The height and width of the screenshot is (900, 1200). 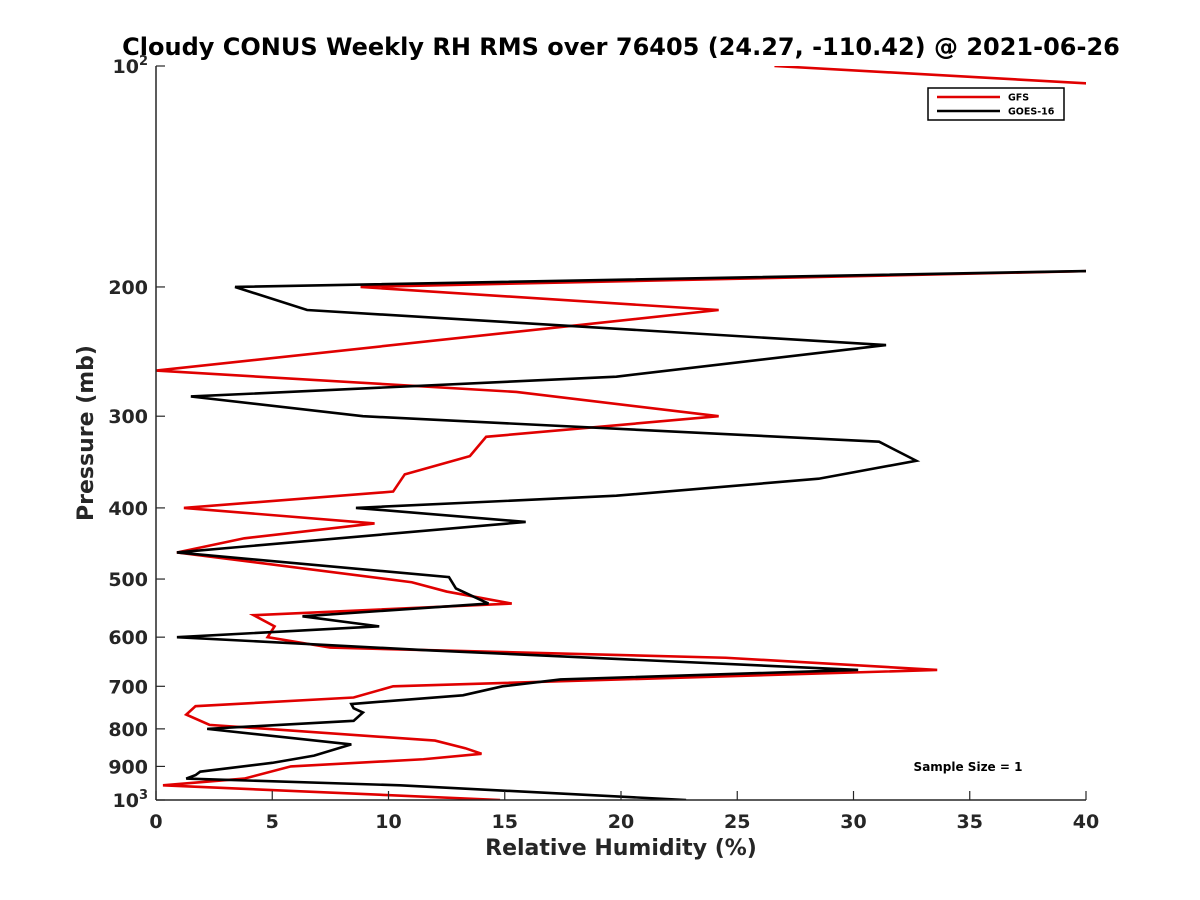 What do you see at coordinates (388, 822) in the screenshot?
I see `x-tick-label: 10` at bounding box center [388, 822].